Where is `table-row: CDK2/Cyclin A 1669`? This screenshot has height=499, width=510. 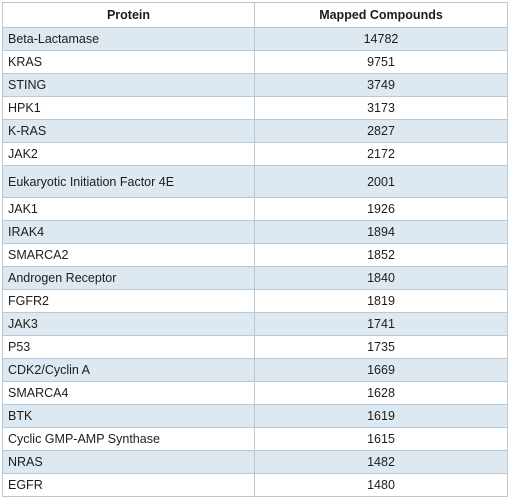
table-row: CDK2/Cyclin A 1669 is located at coordinates (255, 370).